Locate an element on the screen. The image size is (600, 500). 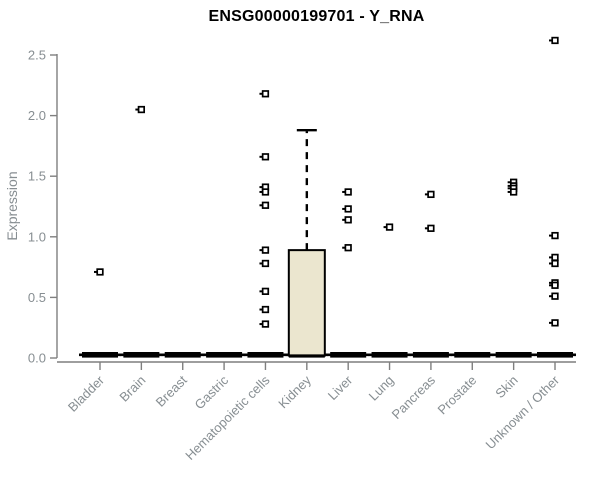
x-category-label: Gastric is located at coordinates (211, 392).